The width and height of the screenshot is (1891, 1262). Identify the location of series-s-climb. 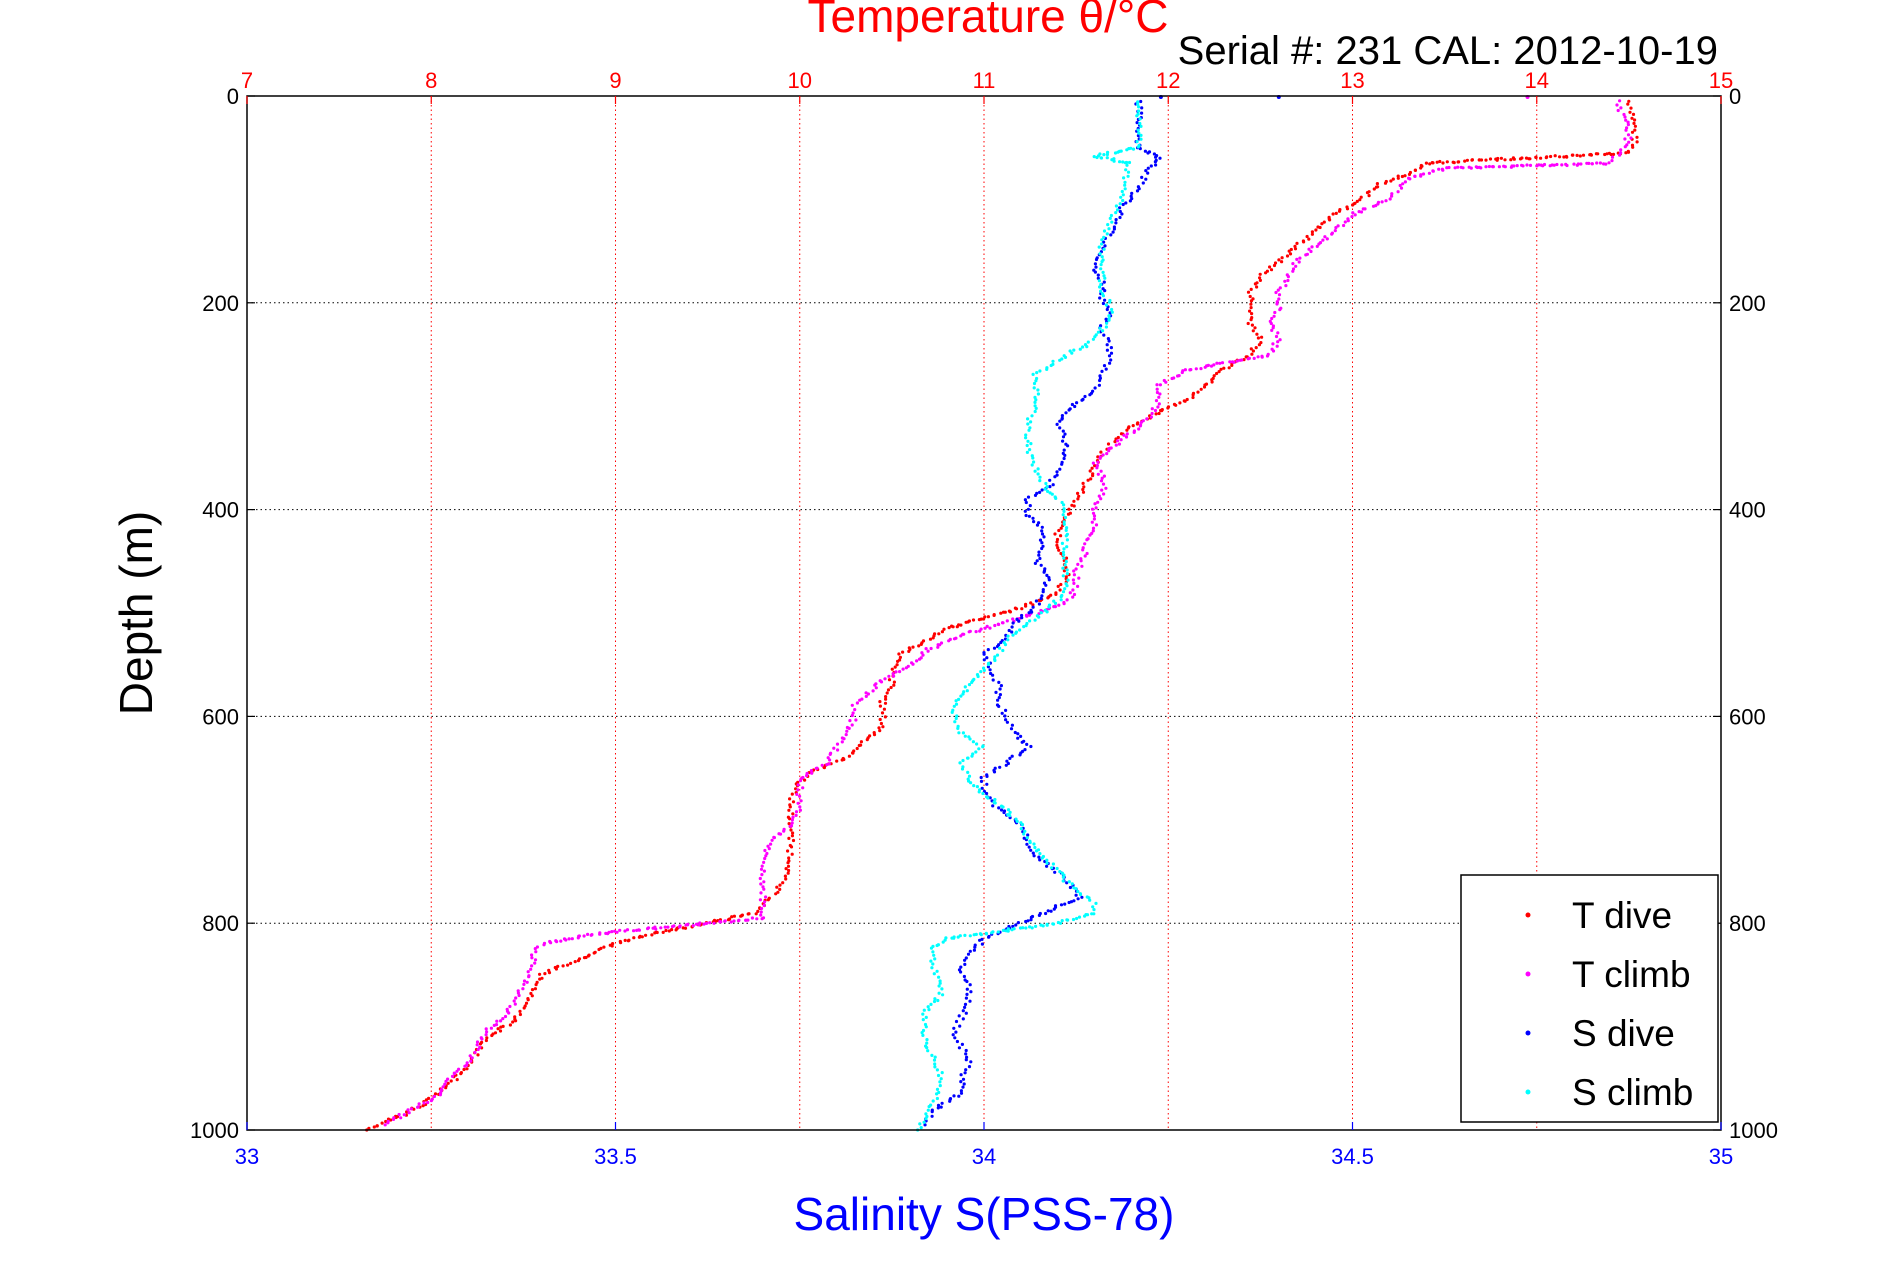
(1029, 616).